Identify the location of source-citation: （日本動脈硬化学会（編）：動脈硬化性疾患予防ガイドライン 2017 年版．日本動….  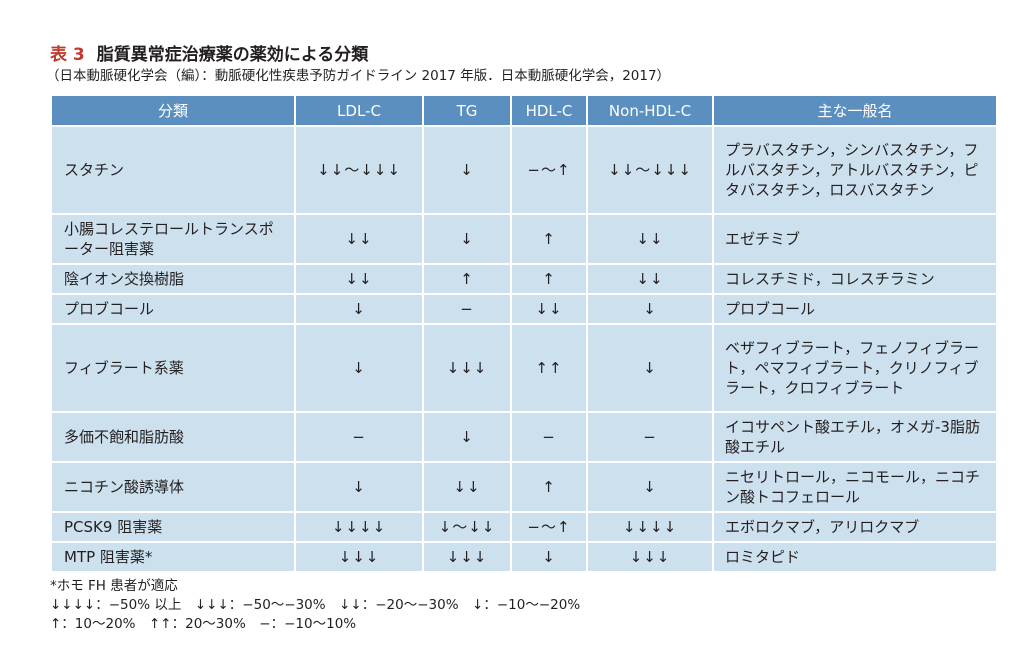
(358, 76).